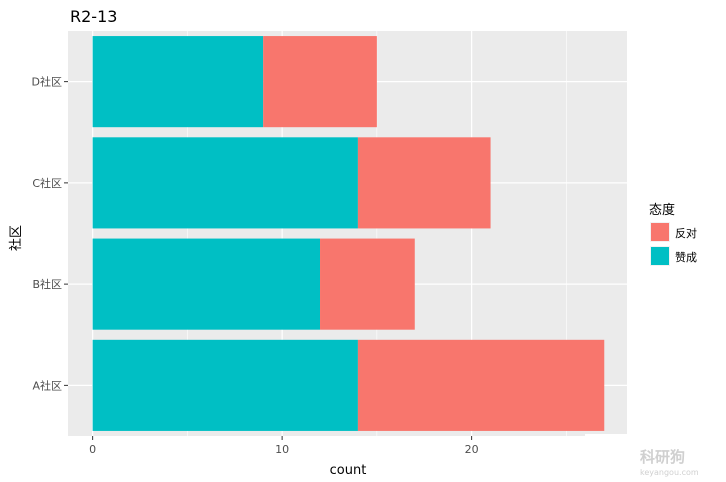 The height and width of the screenshot is (482, 726). I want to click on watermark-backdrop, so click(655, 458).